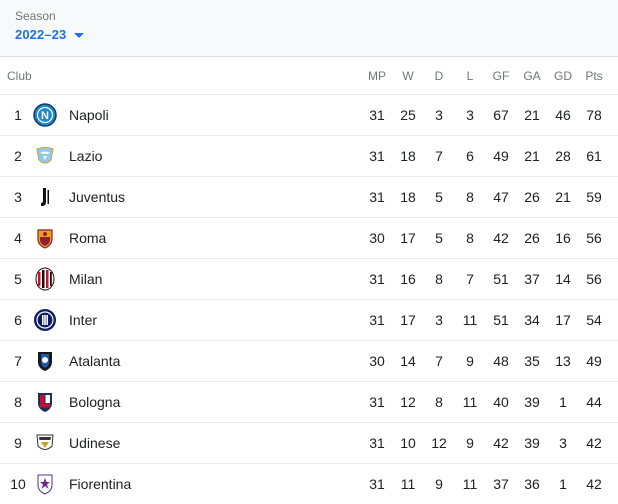 The width and height of the screenshot is (618, 504). What do you see at coordinates (501, 484) in the screenshot?
I see `cell-gf: 37` at bounding box center [501, 484].